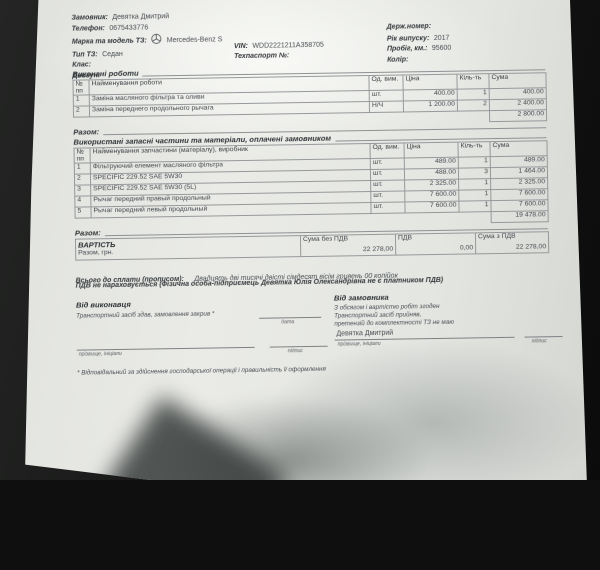  Describe the element at coordinates (430, 95) in the screenshot. I see `cell-price: 400.00` at that location.